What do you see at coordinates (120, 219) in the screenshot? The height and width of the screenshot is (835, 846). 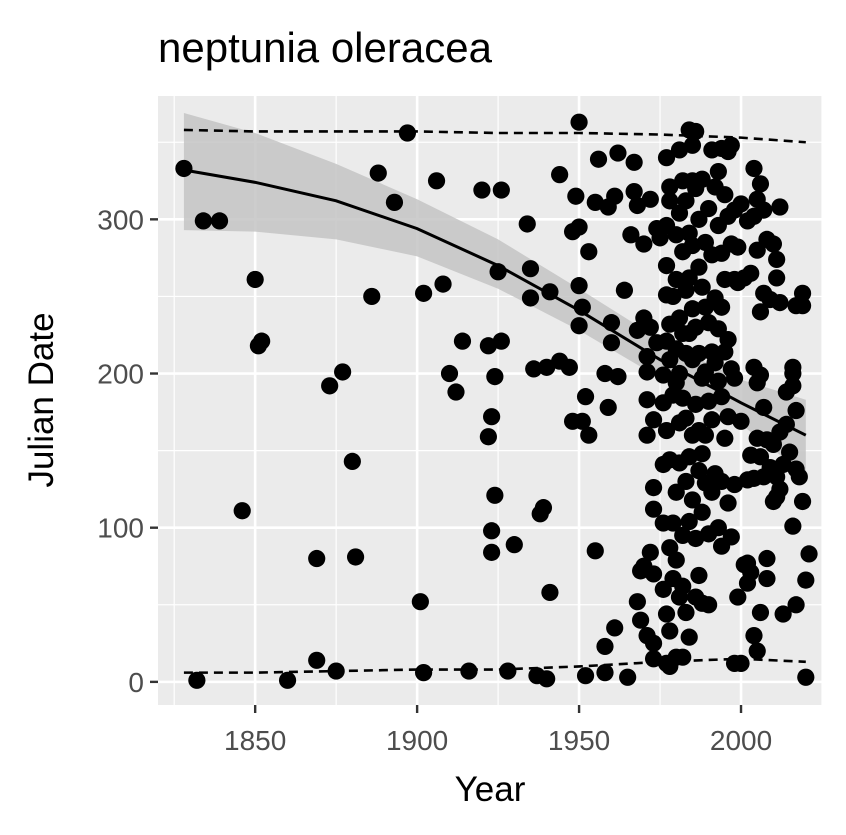 I see `y-tick-label-300: 300` at bounding box center [120, 219].